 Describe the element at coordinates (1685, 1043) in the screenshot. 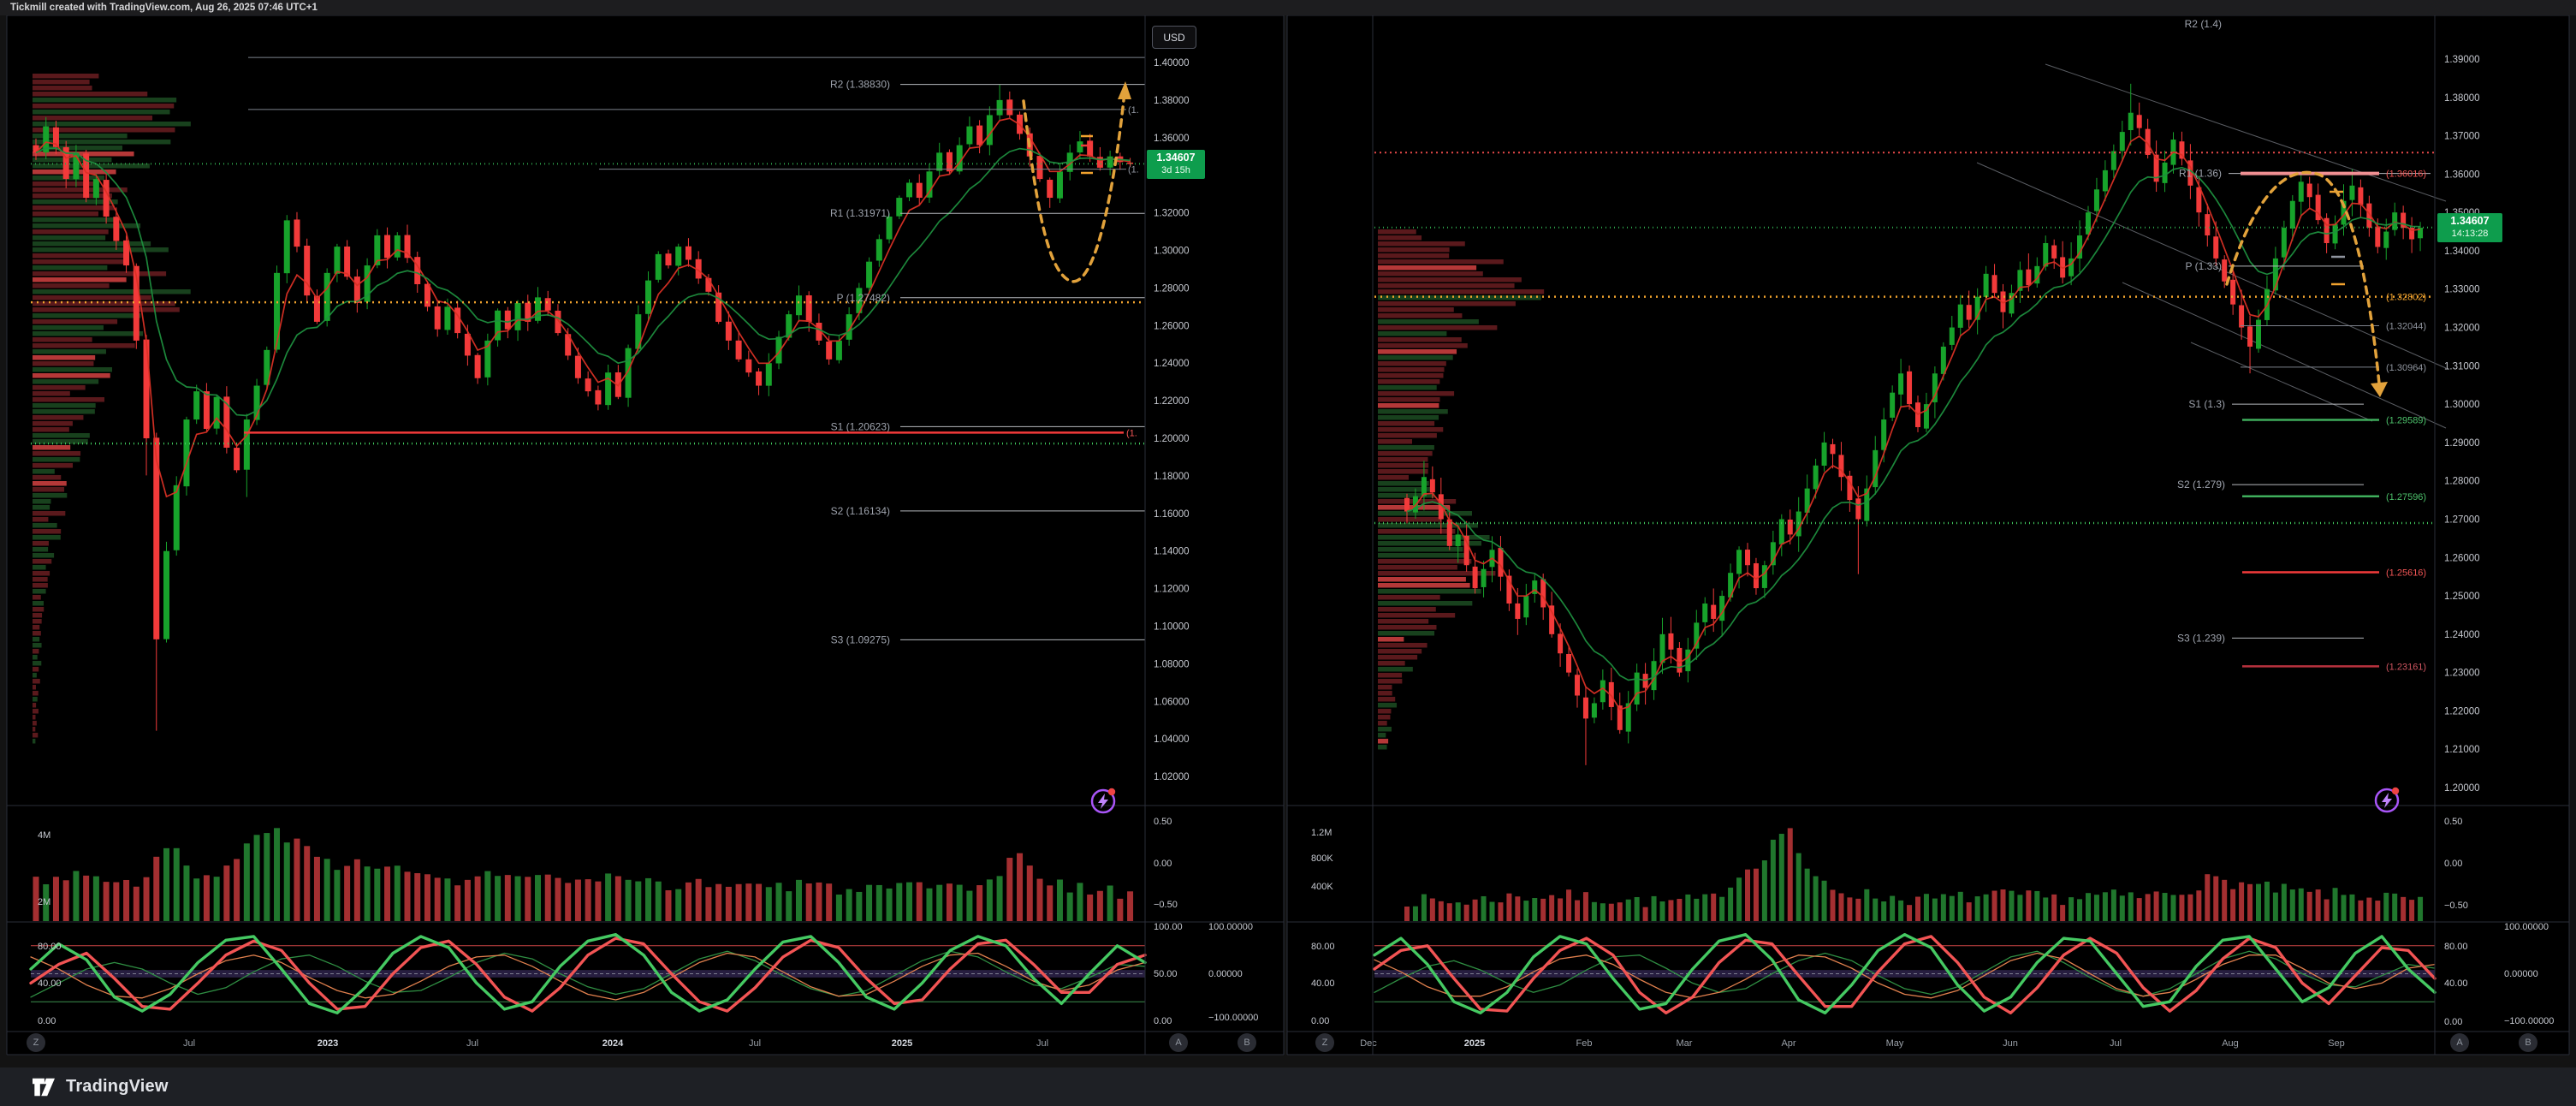

I see `time-axis-label: Mar` at that location.